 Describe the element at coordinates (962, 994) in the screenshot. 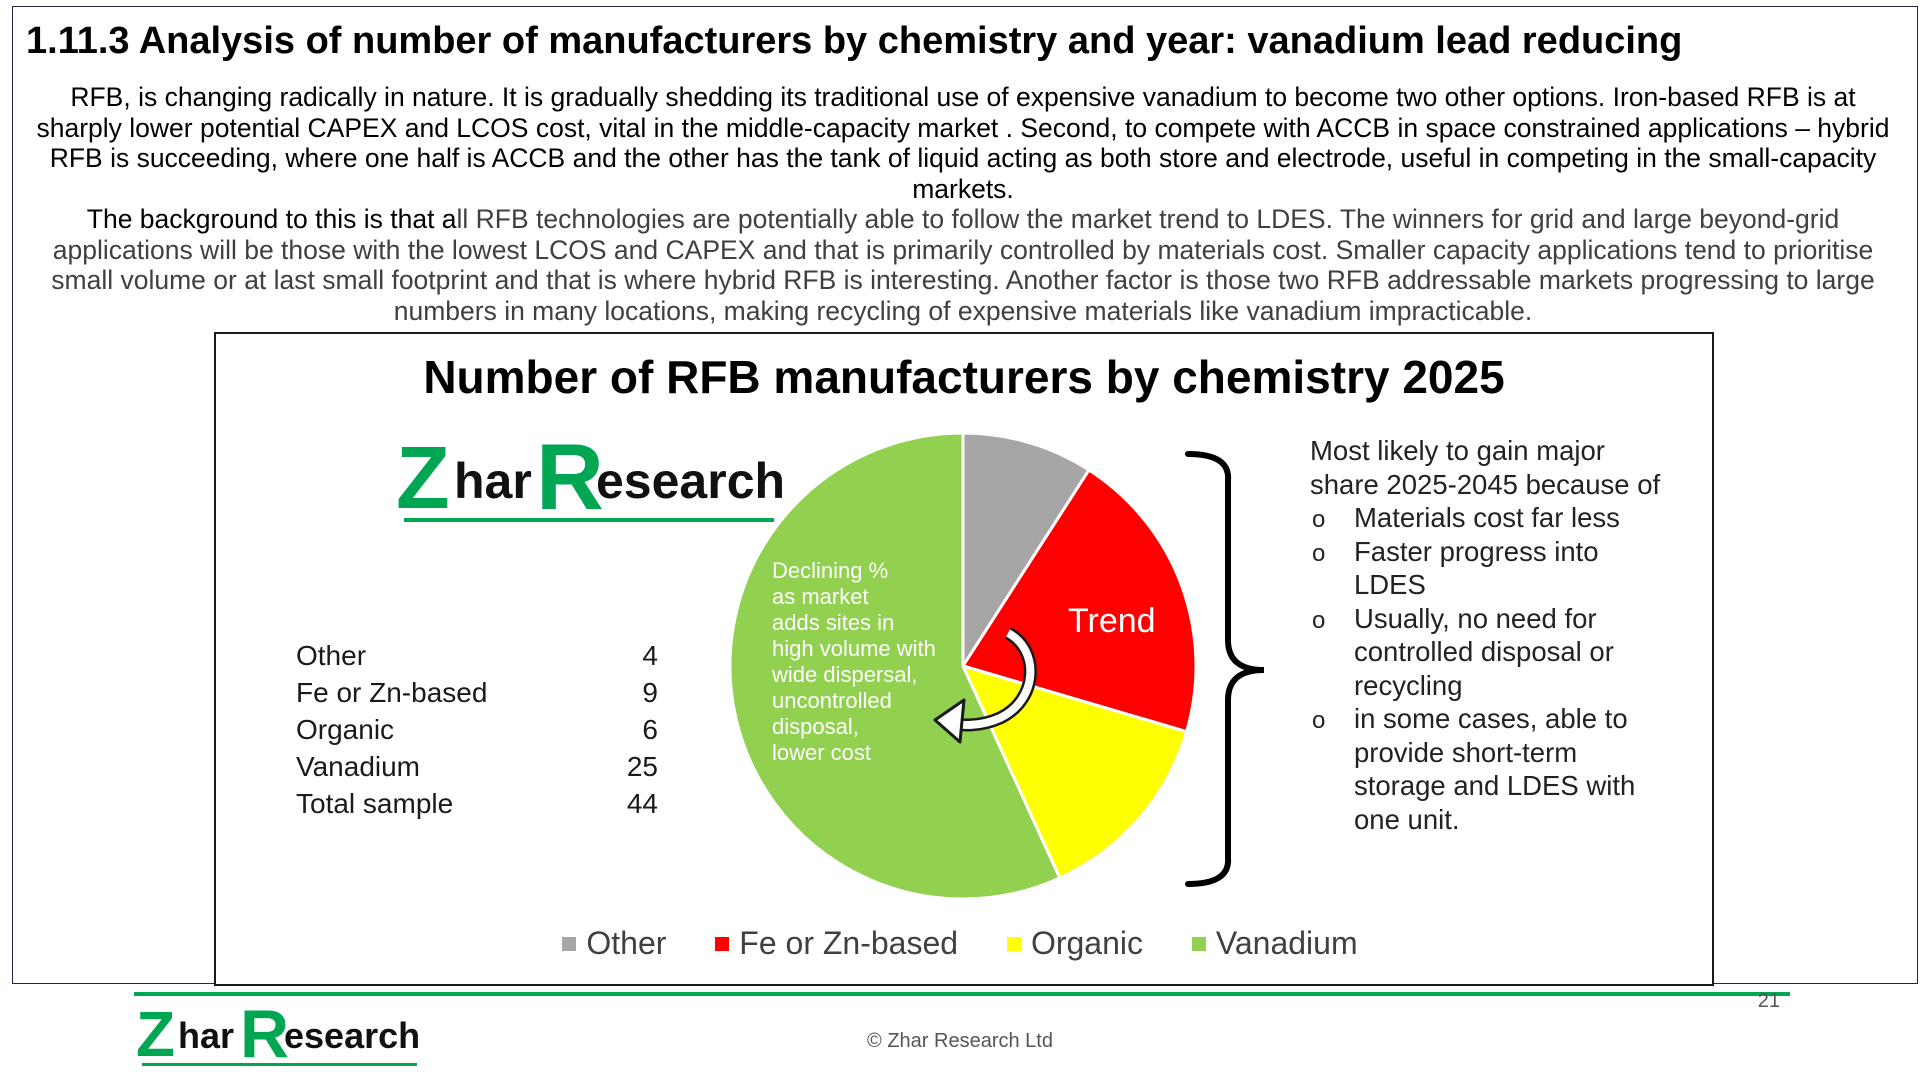

I see `footer-rule` at that location.